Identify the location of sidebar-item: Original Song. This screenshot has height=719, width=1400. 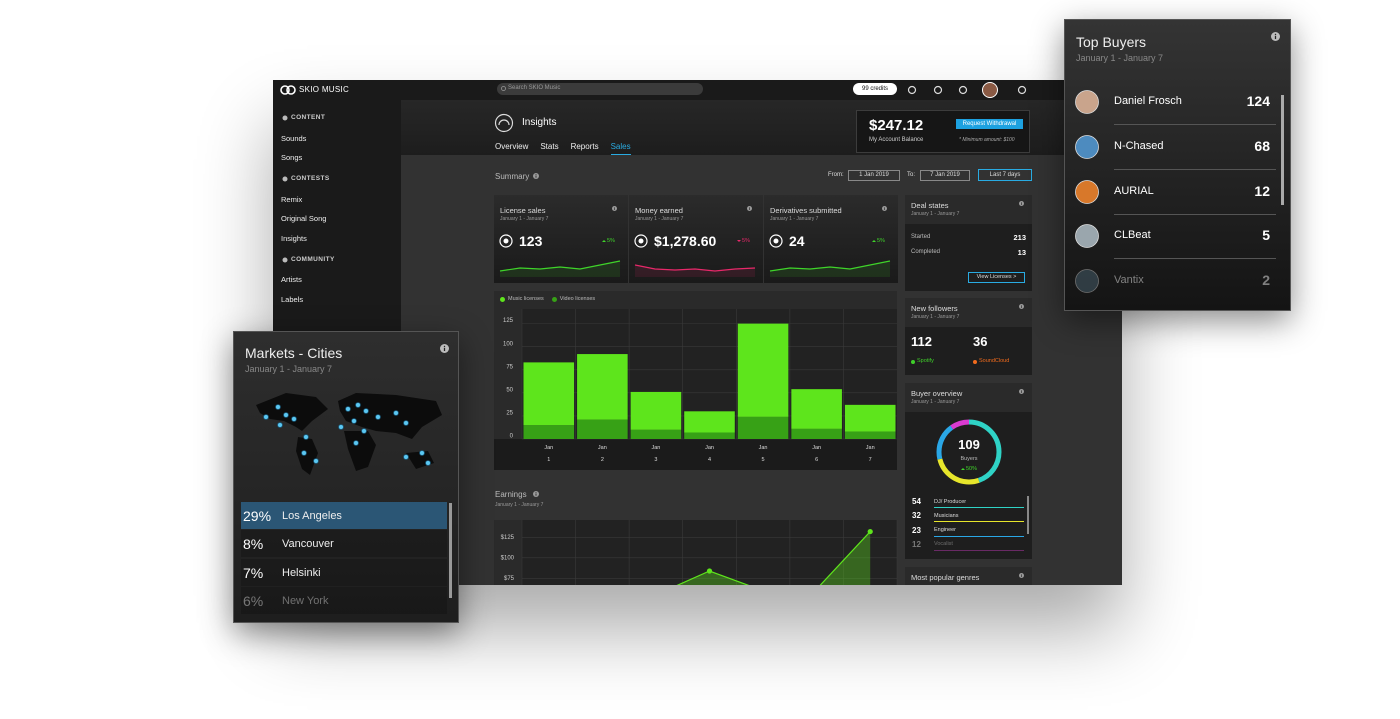
(304, 218).